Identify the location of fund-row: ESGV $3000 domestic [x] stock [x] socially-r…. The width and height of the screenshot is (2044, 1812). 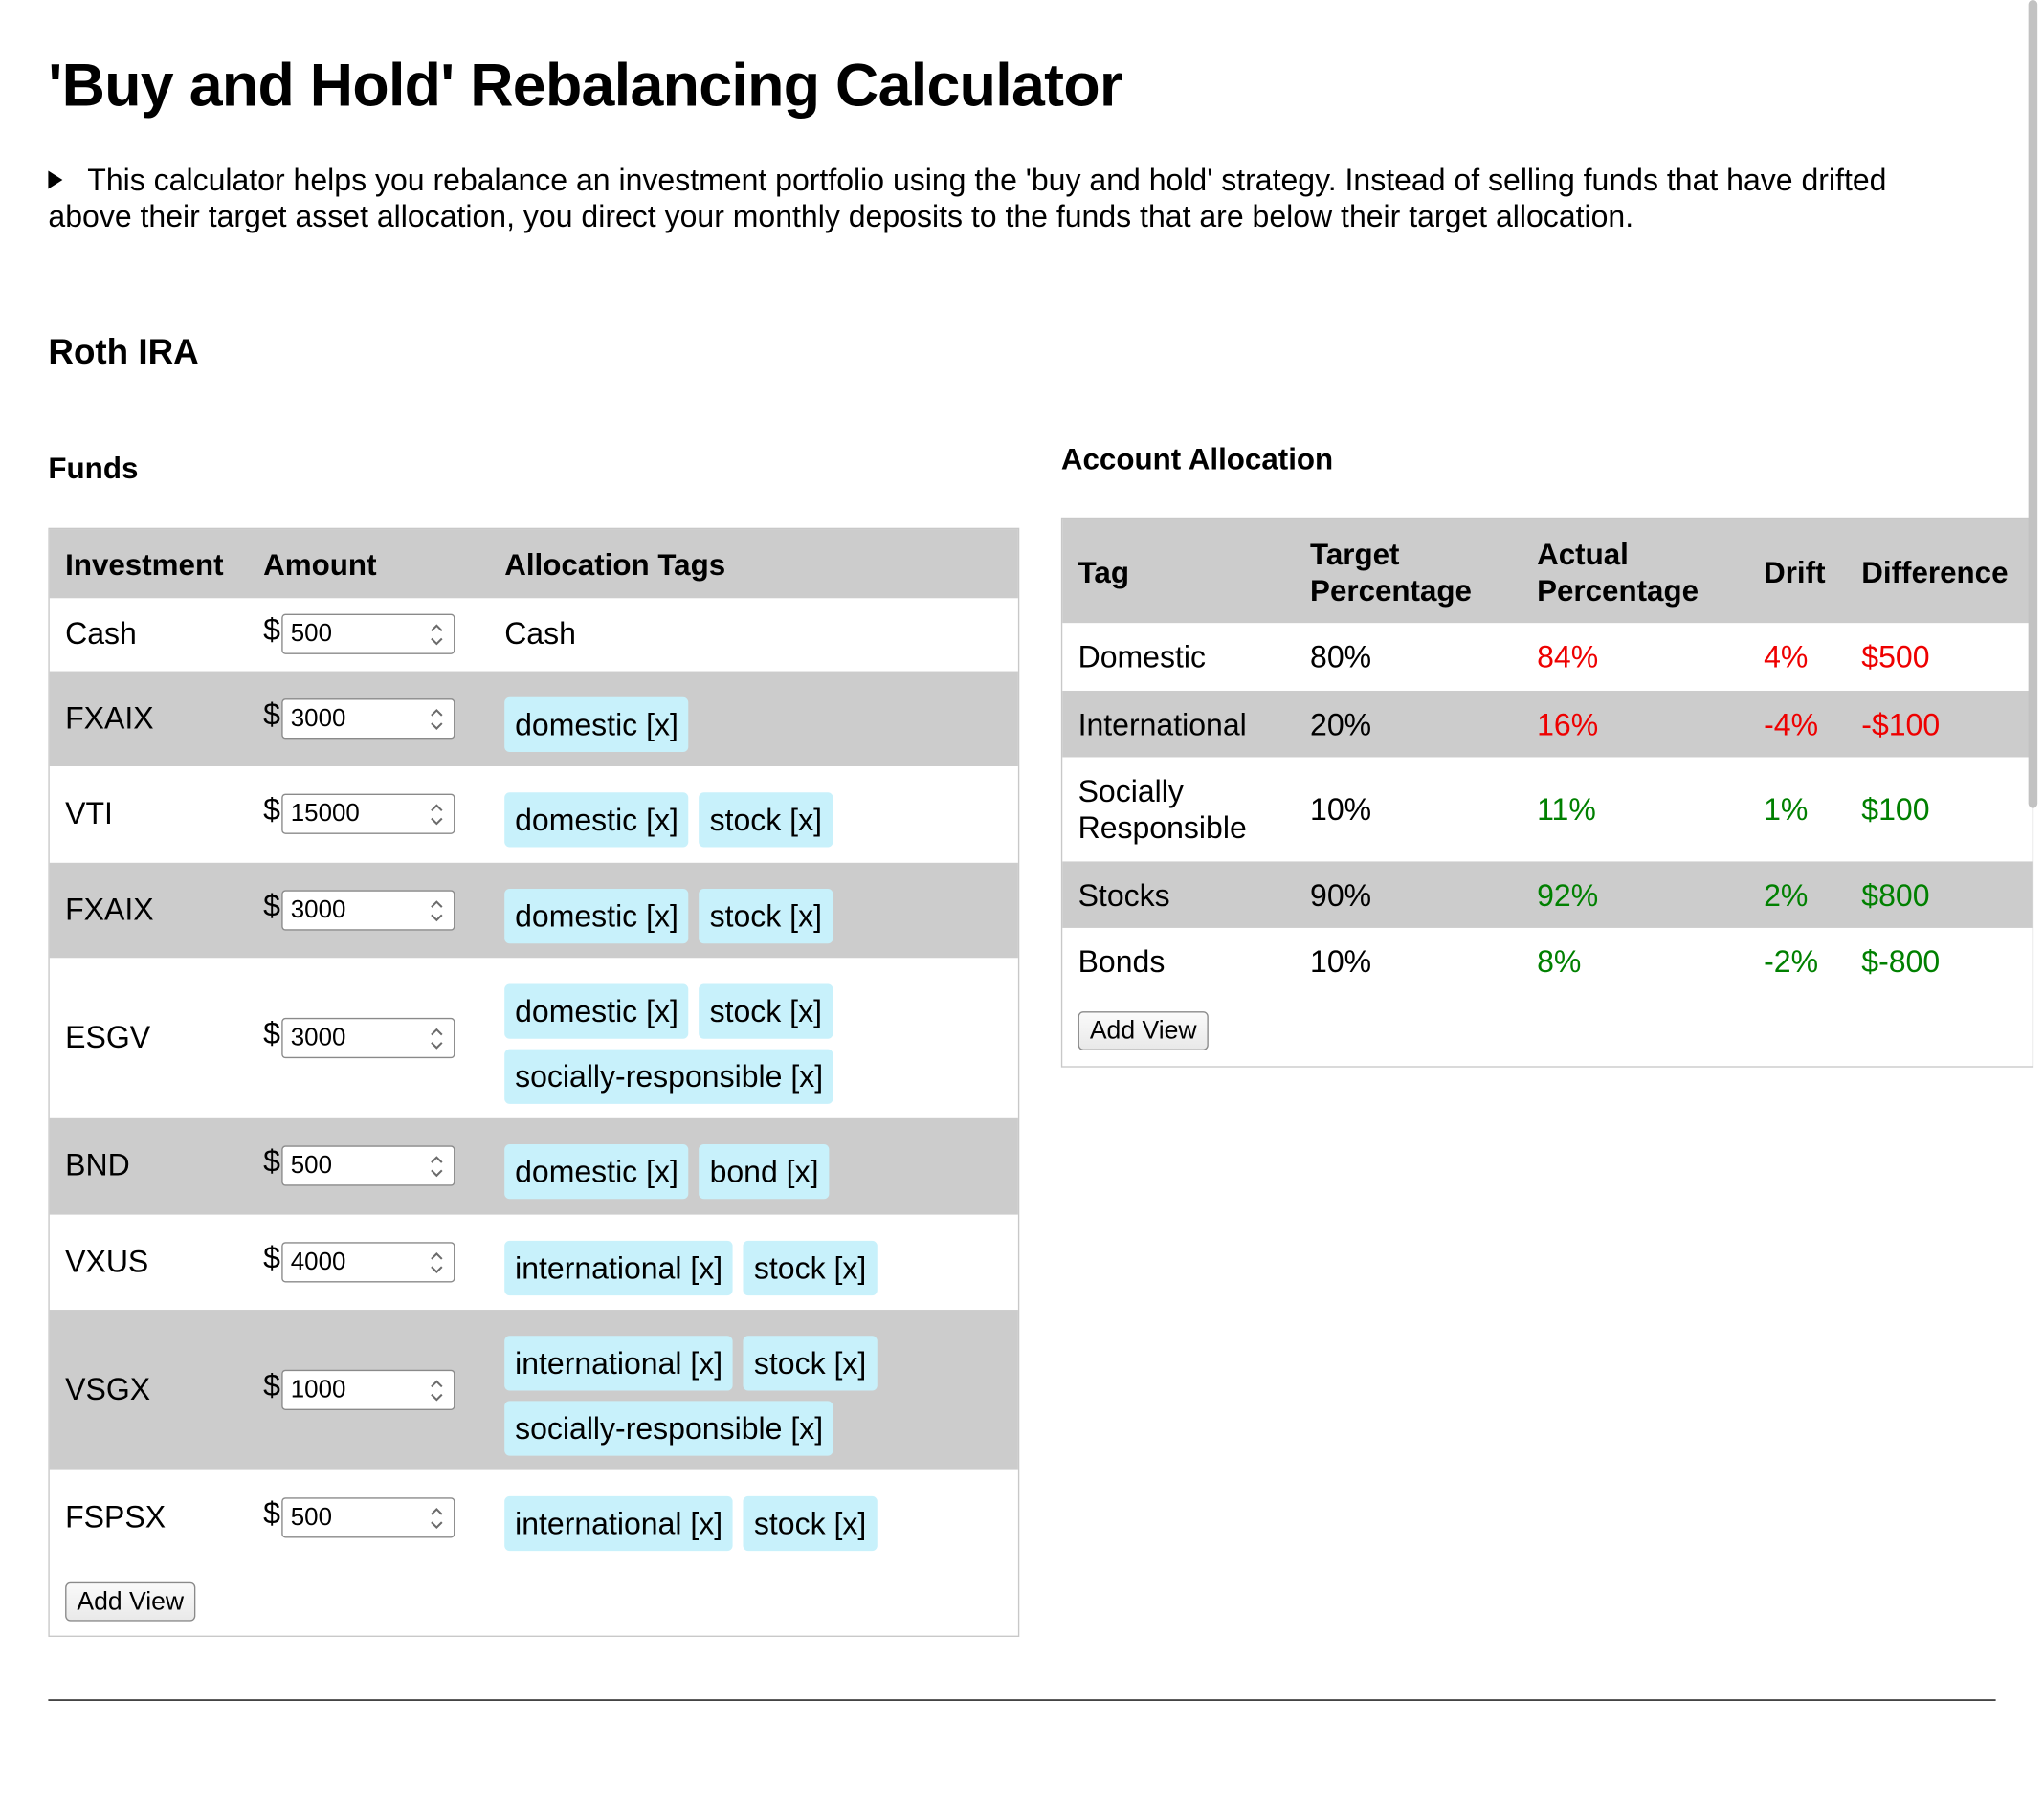
(534, 1038).